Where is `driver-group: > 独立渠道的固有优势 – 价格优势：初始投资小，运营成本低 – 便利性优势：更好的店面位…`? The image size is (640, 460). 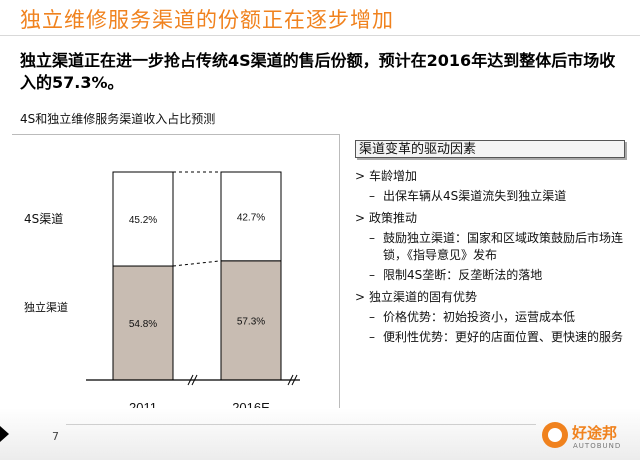
driver-group: > 独立渠道的固有优势 – 价格优势：初始投资小，运营成本低 – 便利性优势：更好的店面位… is located at coordinates (492, 317).